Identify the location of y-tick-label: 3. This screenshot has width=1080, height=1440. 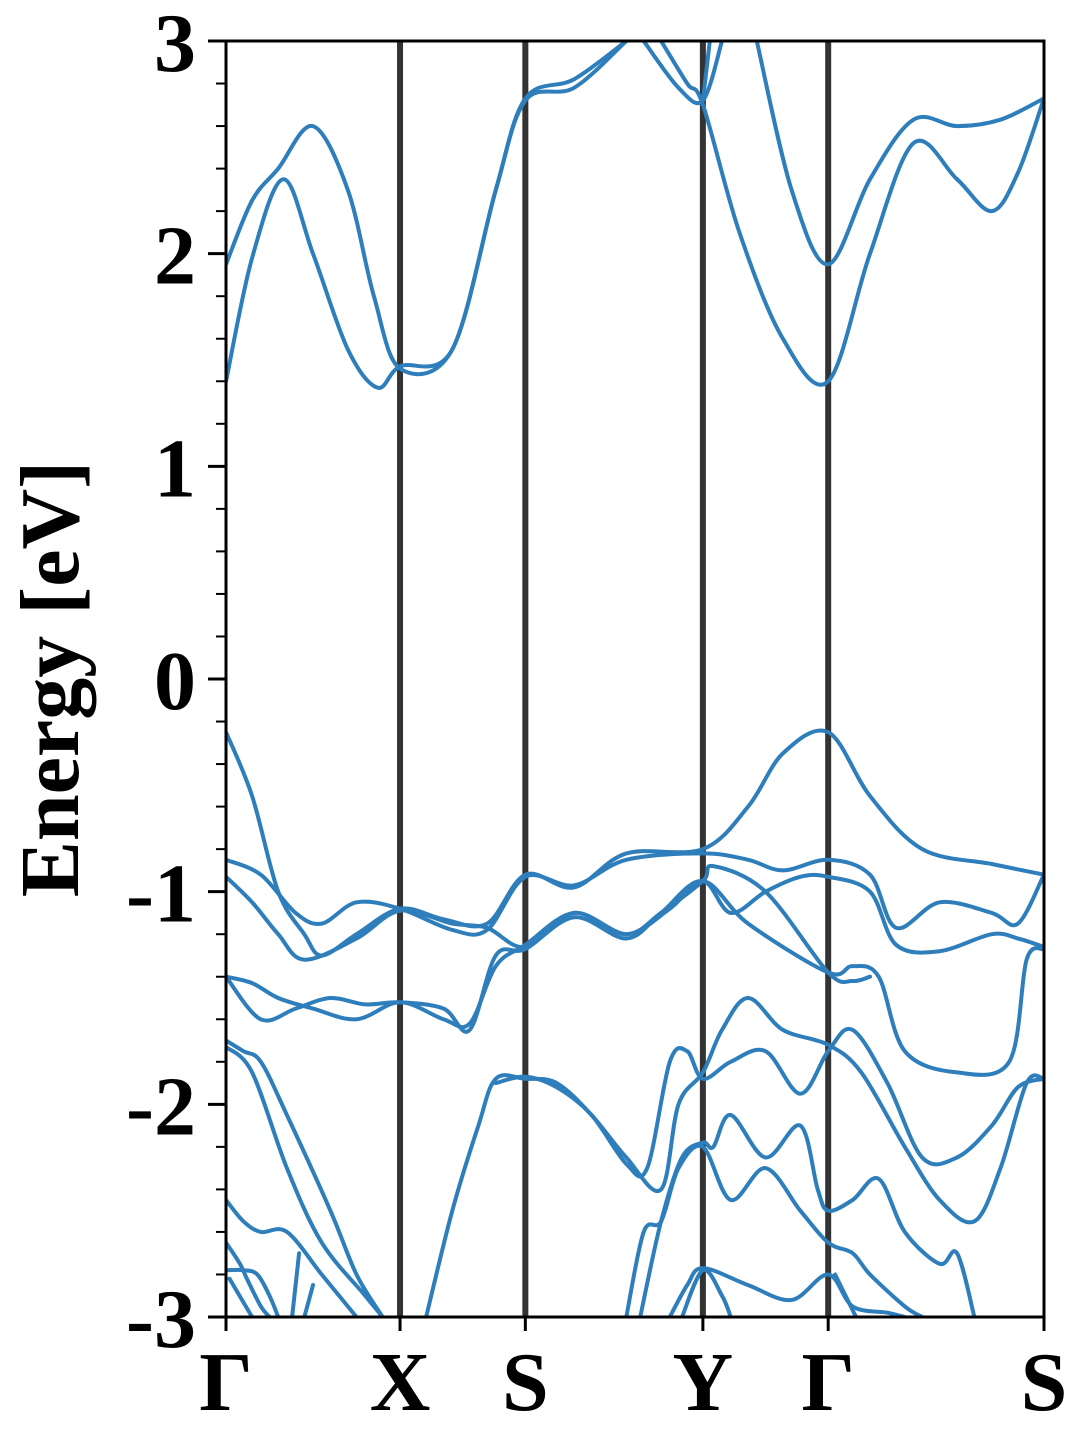
(175, 45).